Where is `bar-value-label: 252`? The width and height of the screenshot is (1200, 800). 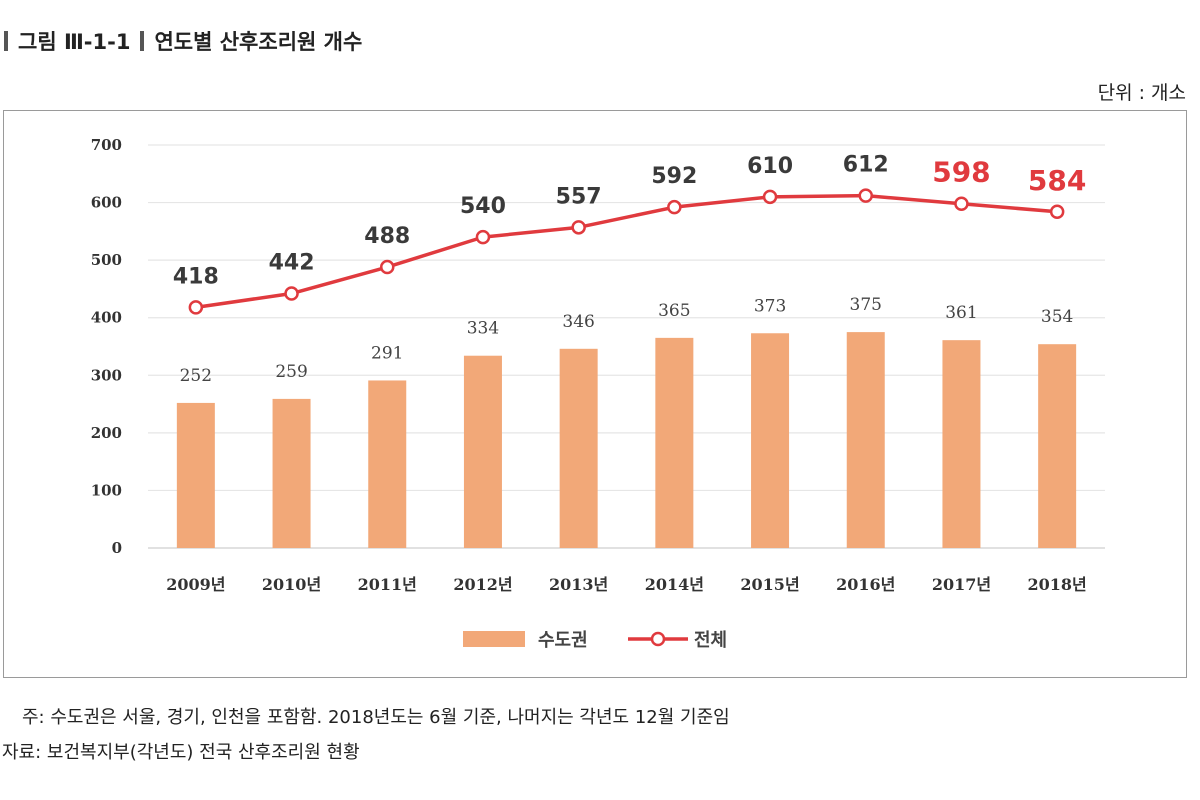 bar-value-label: 252 is located at coordinates (196, 376).